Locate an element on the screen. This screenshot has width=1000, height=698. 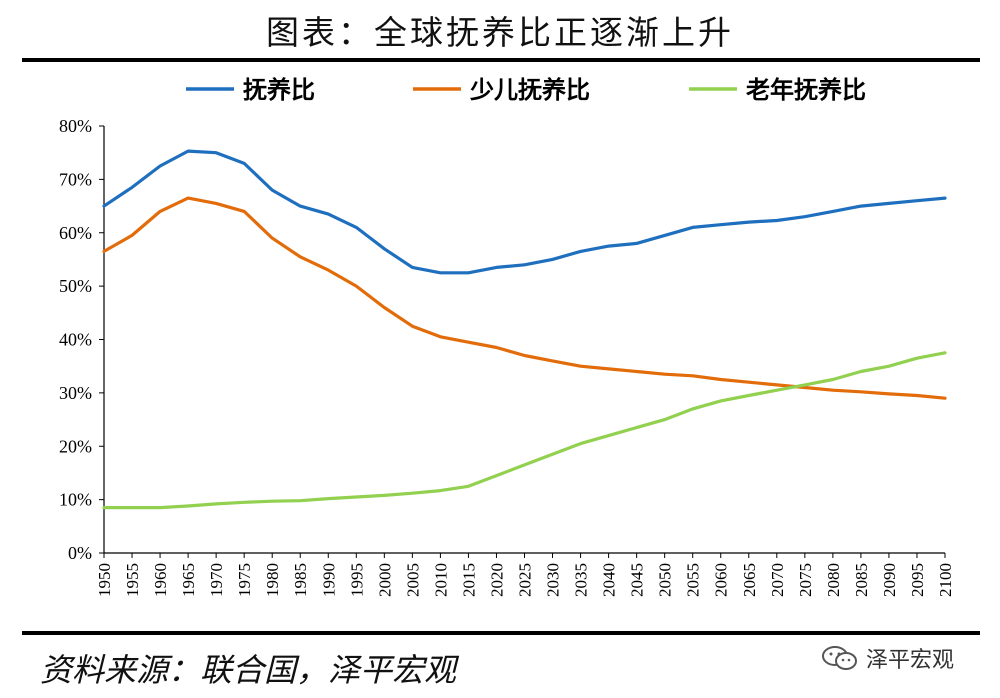
x-tick-label: 2005 is located at coordinates (412, 580).